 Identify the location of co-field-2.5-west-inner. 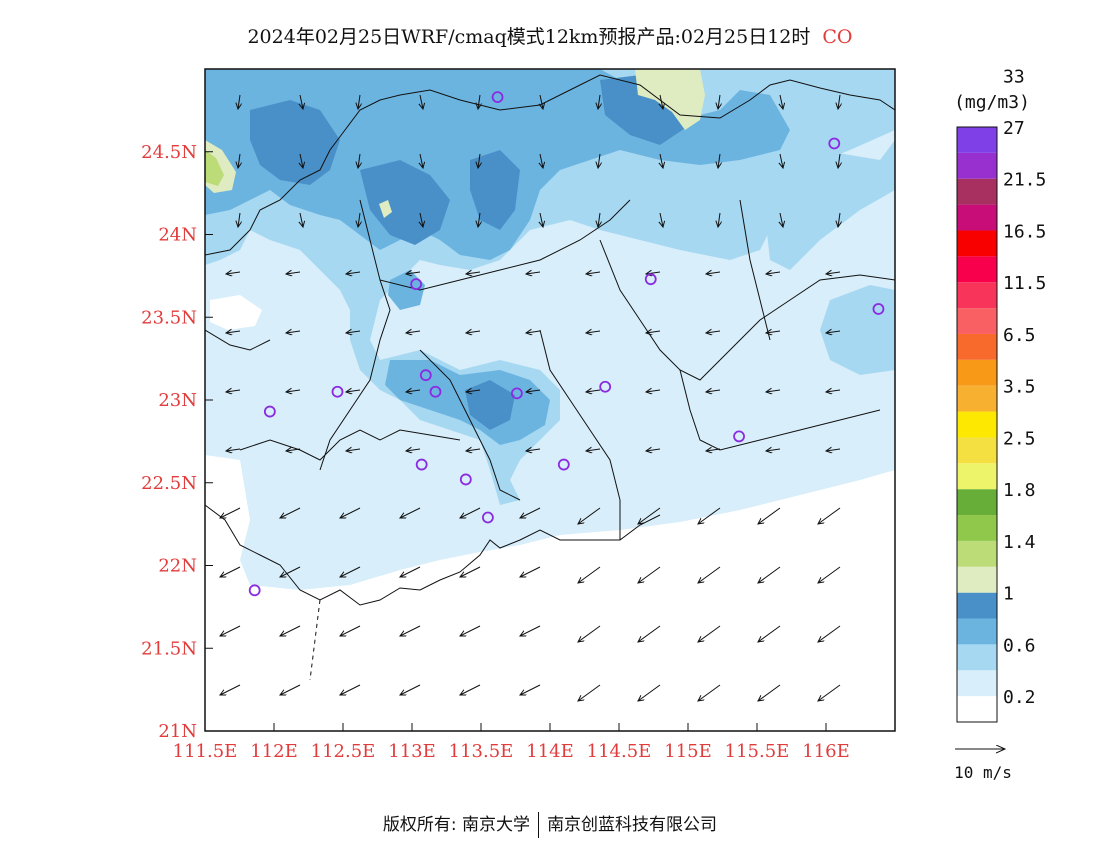
(214, 168).